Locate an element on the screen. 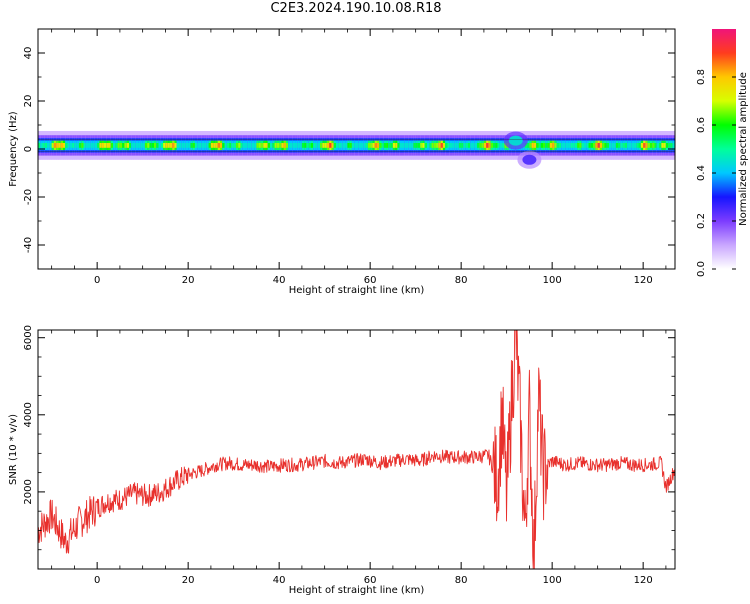 The image size is (750, 604). x-tick-label: 120 is located at coordinates (643, 280).